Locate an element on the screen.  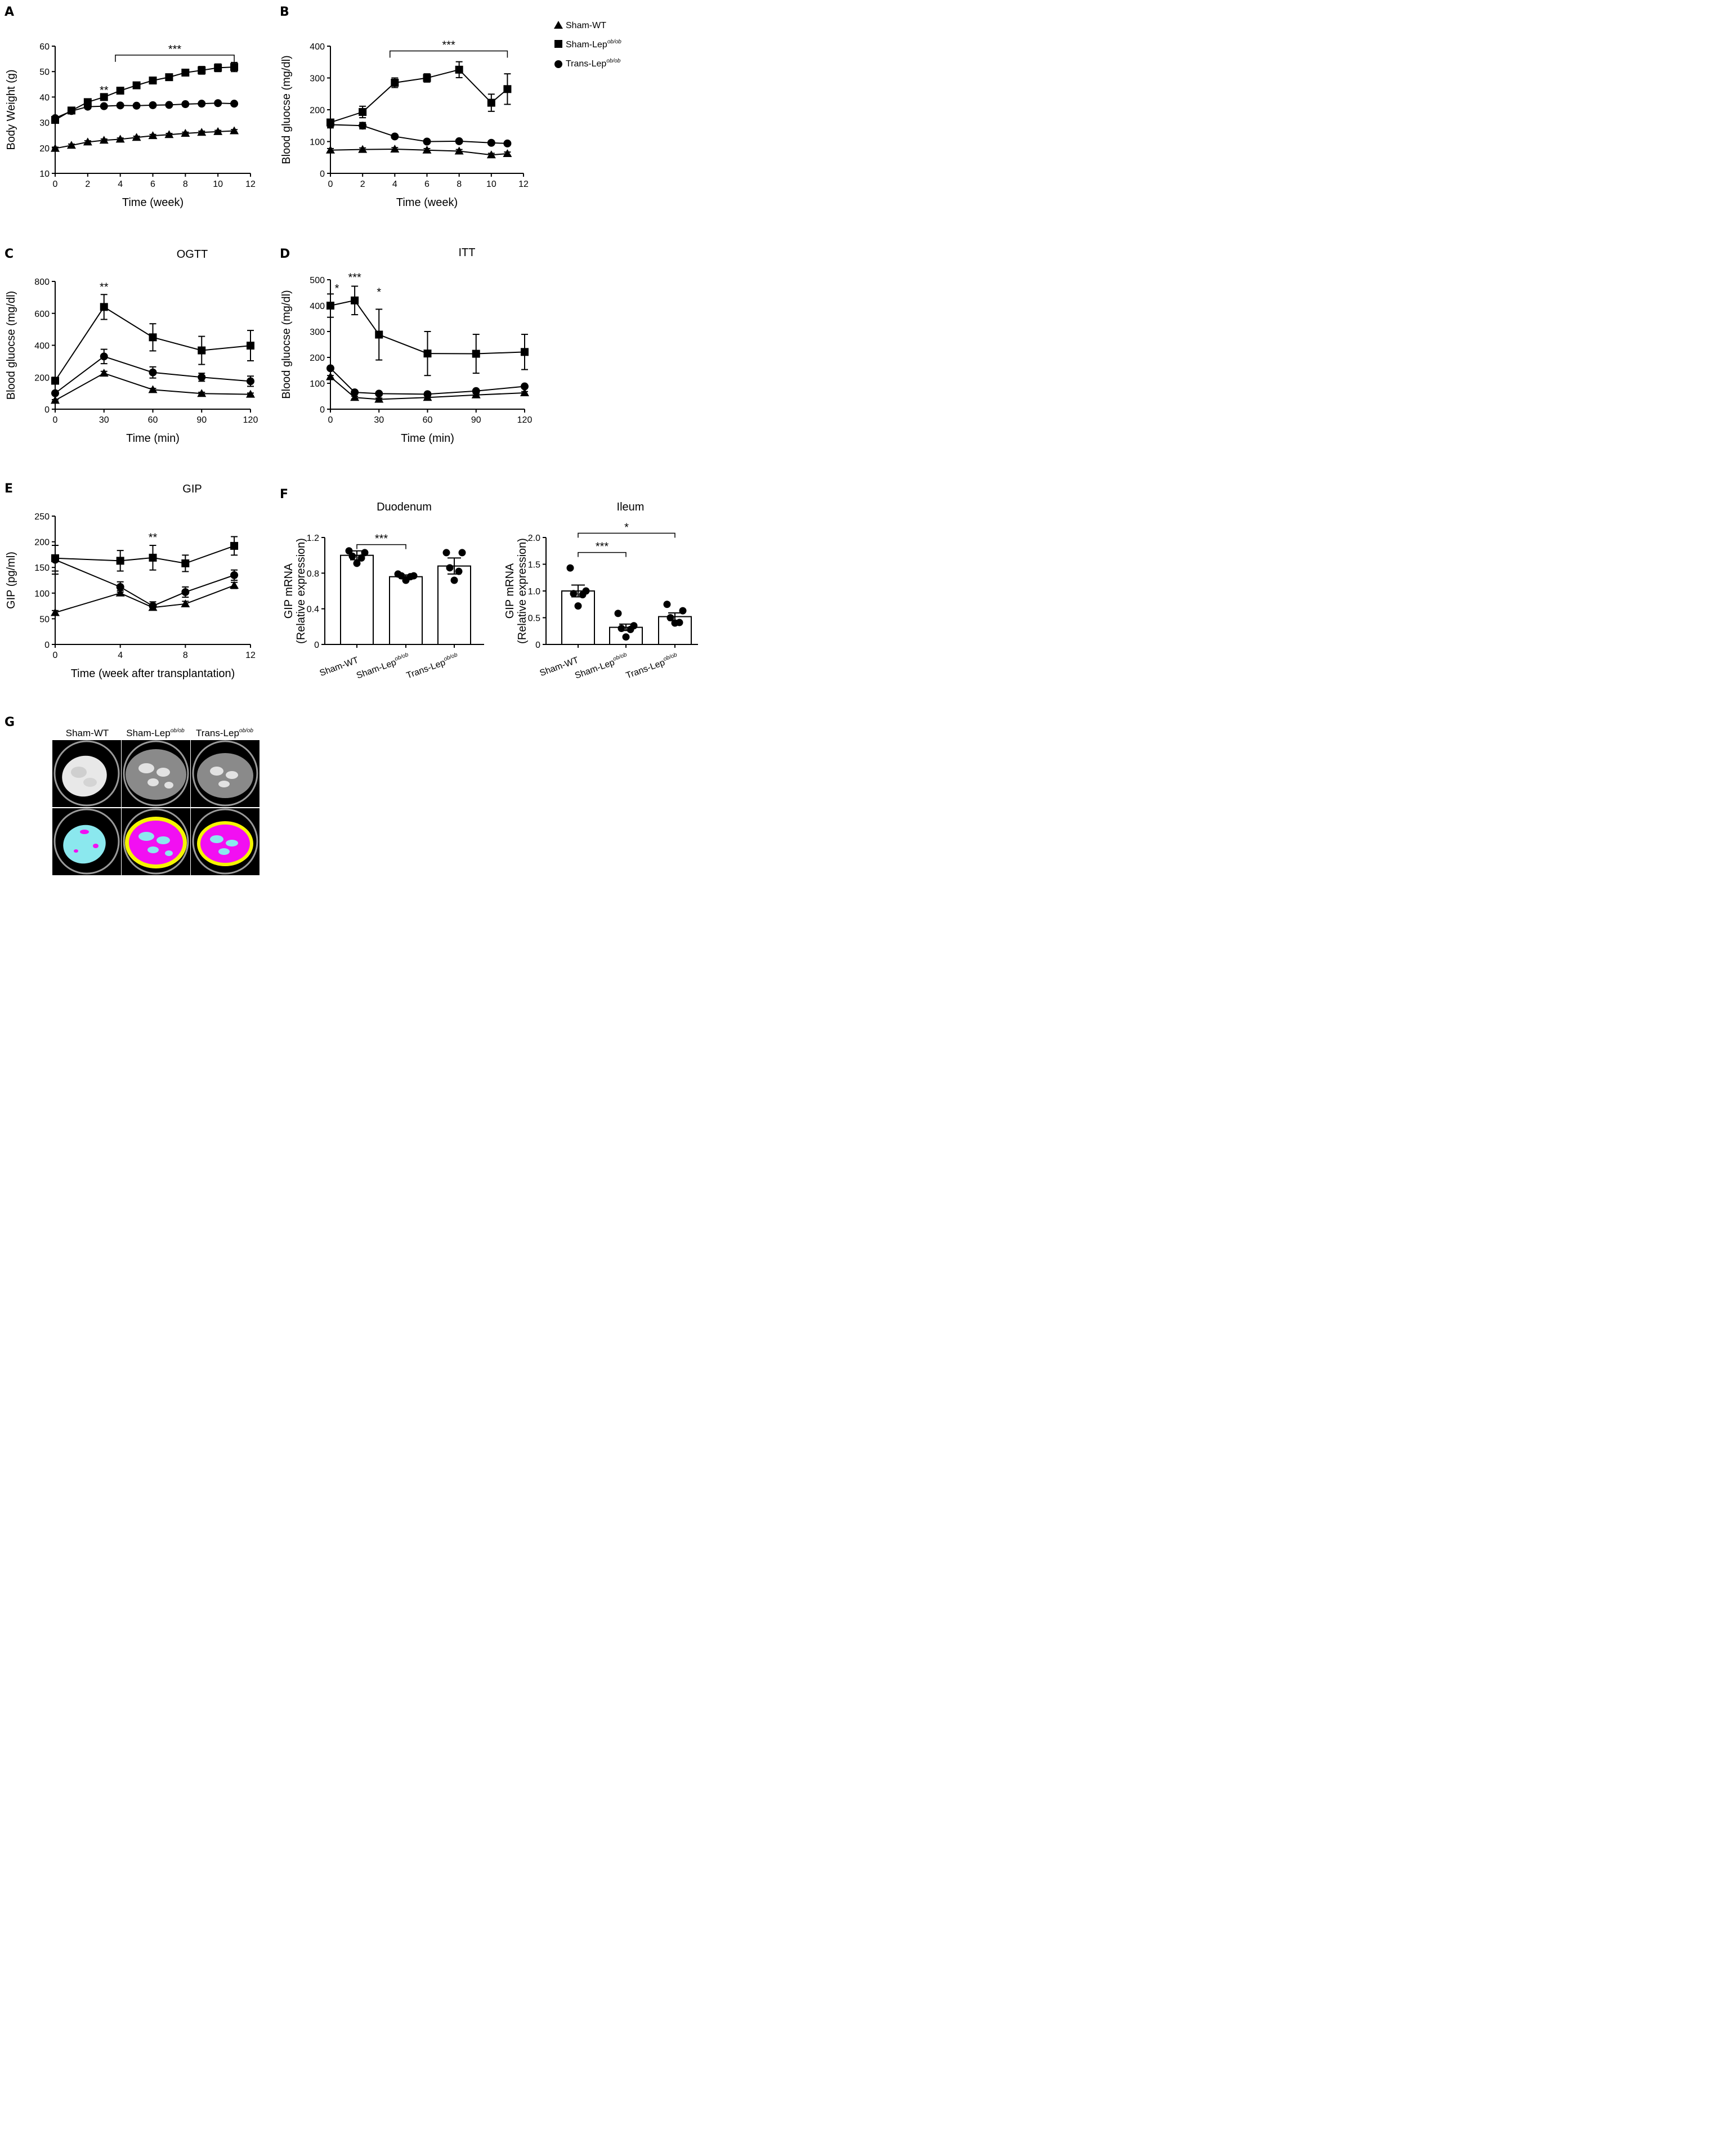
ct-raw-trans-lep is located at coordinates (225, 774).